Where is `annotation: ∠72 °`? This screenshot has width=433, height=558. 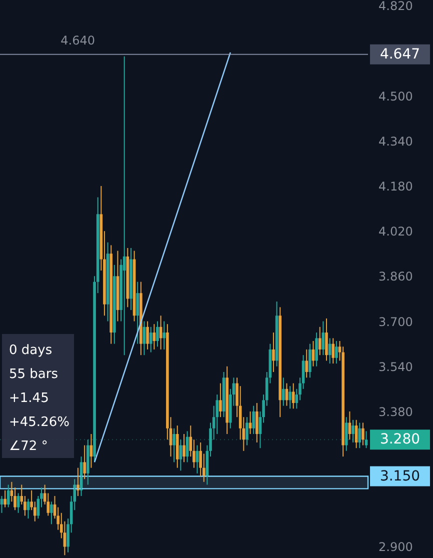
annotation: ∠72 ° is located at coordinates (28, 446).